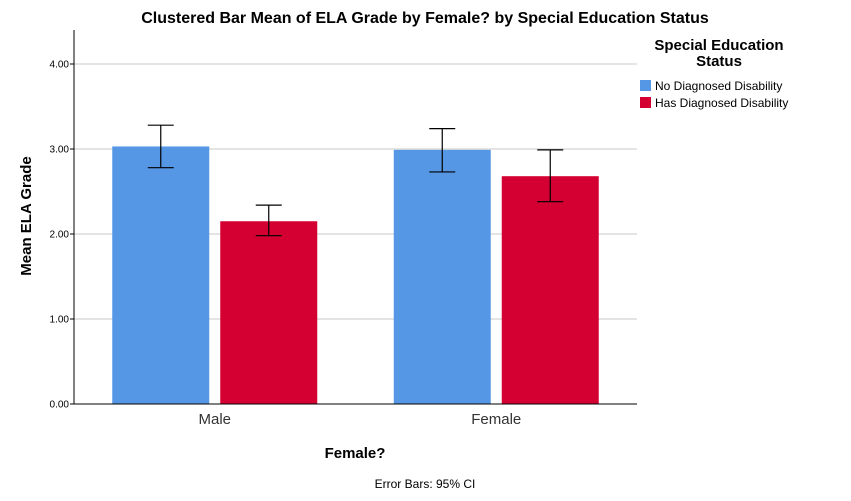 The height and width of the screenshot is (501, 851). What do you see at coordinates (425, 484) in the screenshot?
I see `error-bars-footnote: Error Bars: 95% CI` at bounding box center [425, 484].